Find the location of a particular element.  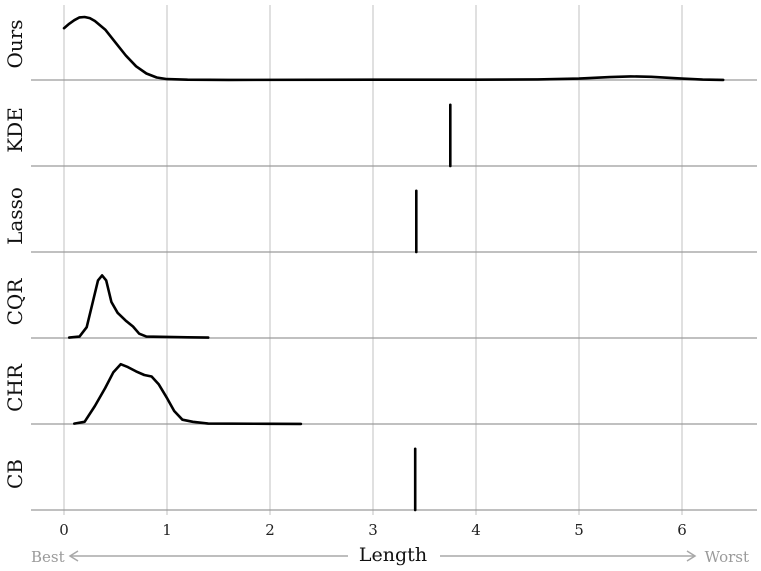

worst-arrow is located at coordinates (568, 556).